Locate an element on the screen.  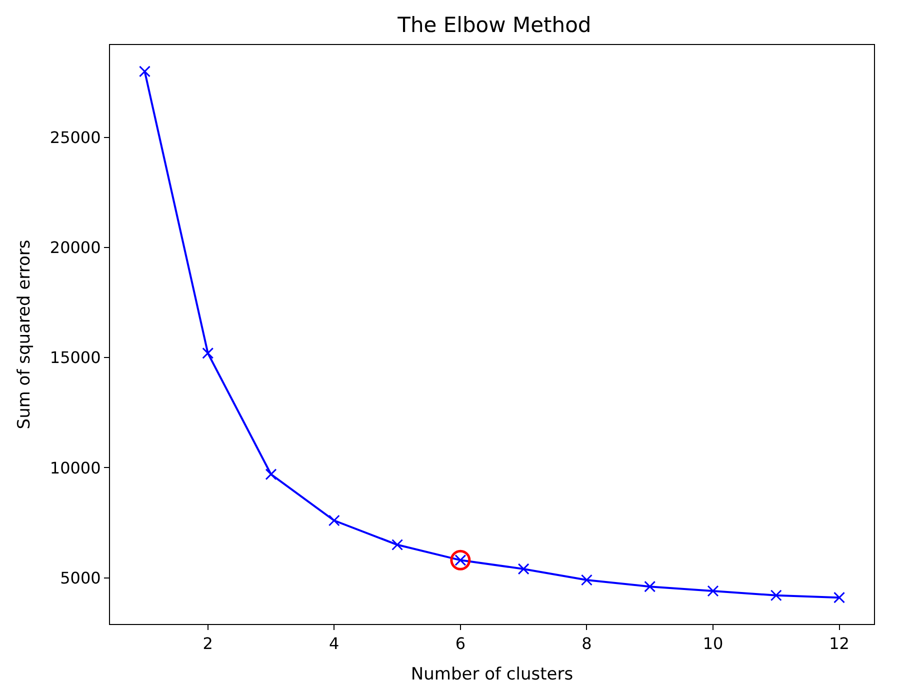
x-tick-label: 2 is located at coordinates (207, 644).